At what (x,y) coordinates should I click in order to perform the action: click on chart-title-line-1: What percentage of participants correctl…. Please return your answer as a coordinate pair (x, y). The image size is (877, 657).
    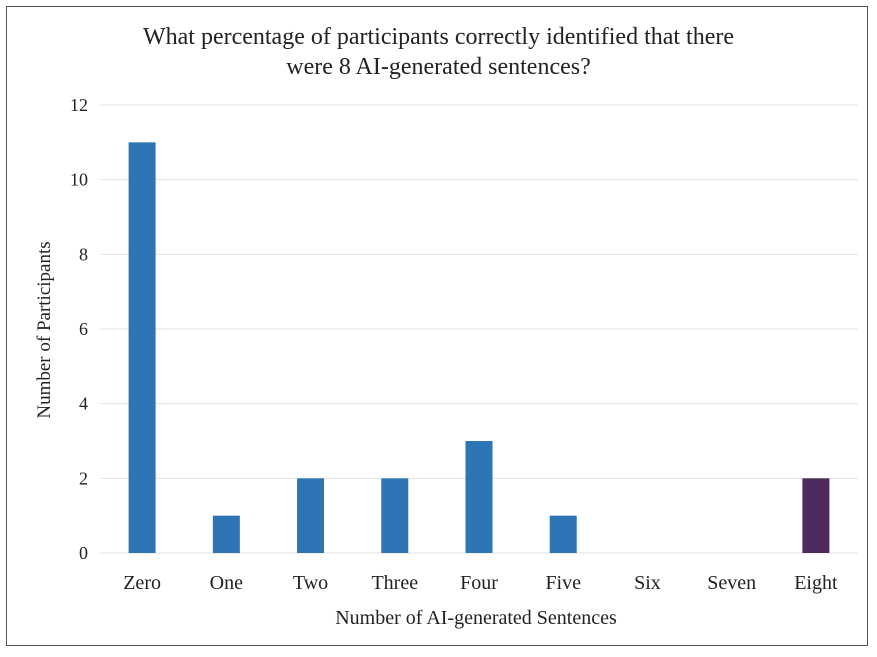
    Looking at the image, I should click on (438, 37).